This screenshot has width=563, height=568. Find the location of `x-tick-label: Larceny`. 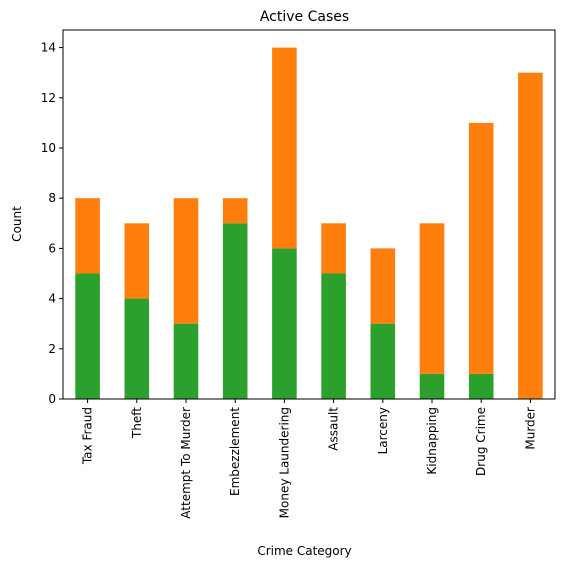

x-tick-label: Larceny is located at coordinates (383, 430).